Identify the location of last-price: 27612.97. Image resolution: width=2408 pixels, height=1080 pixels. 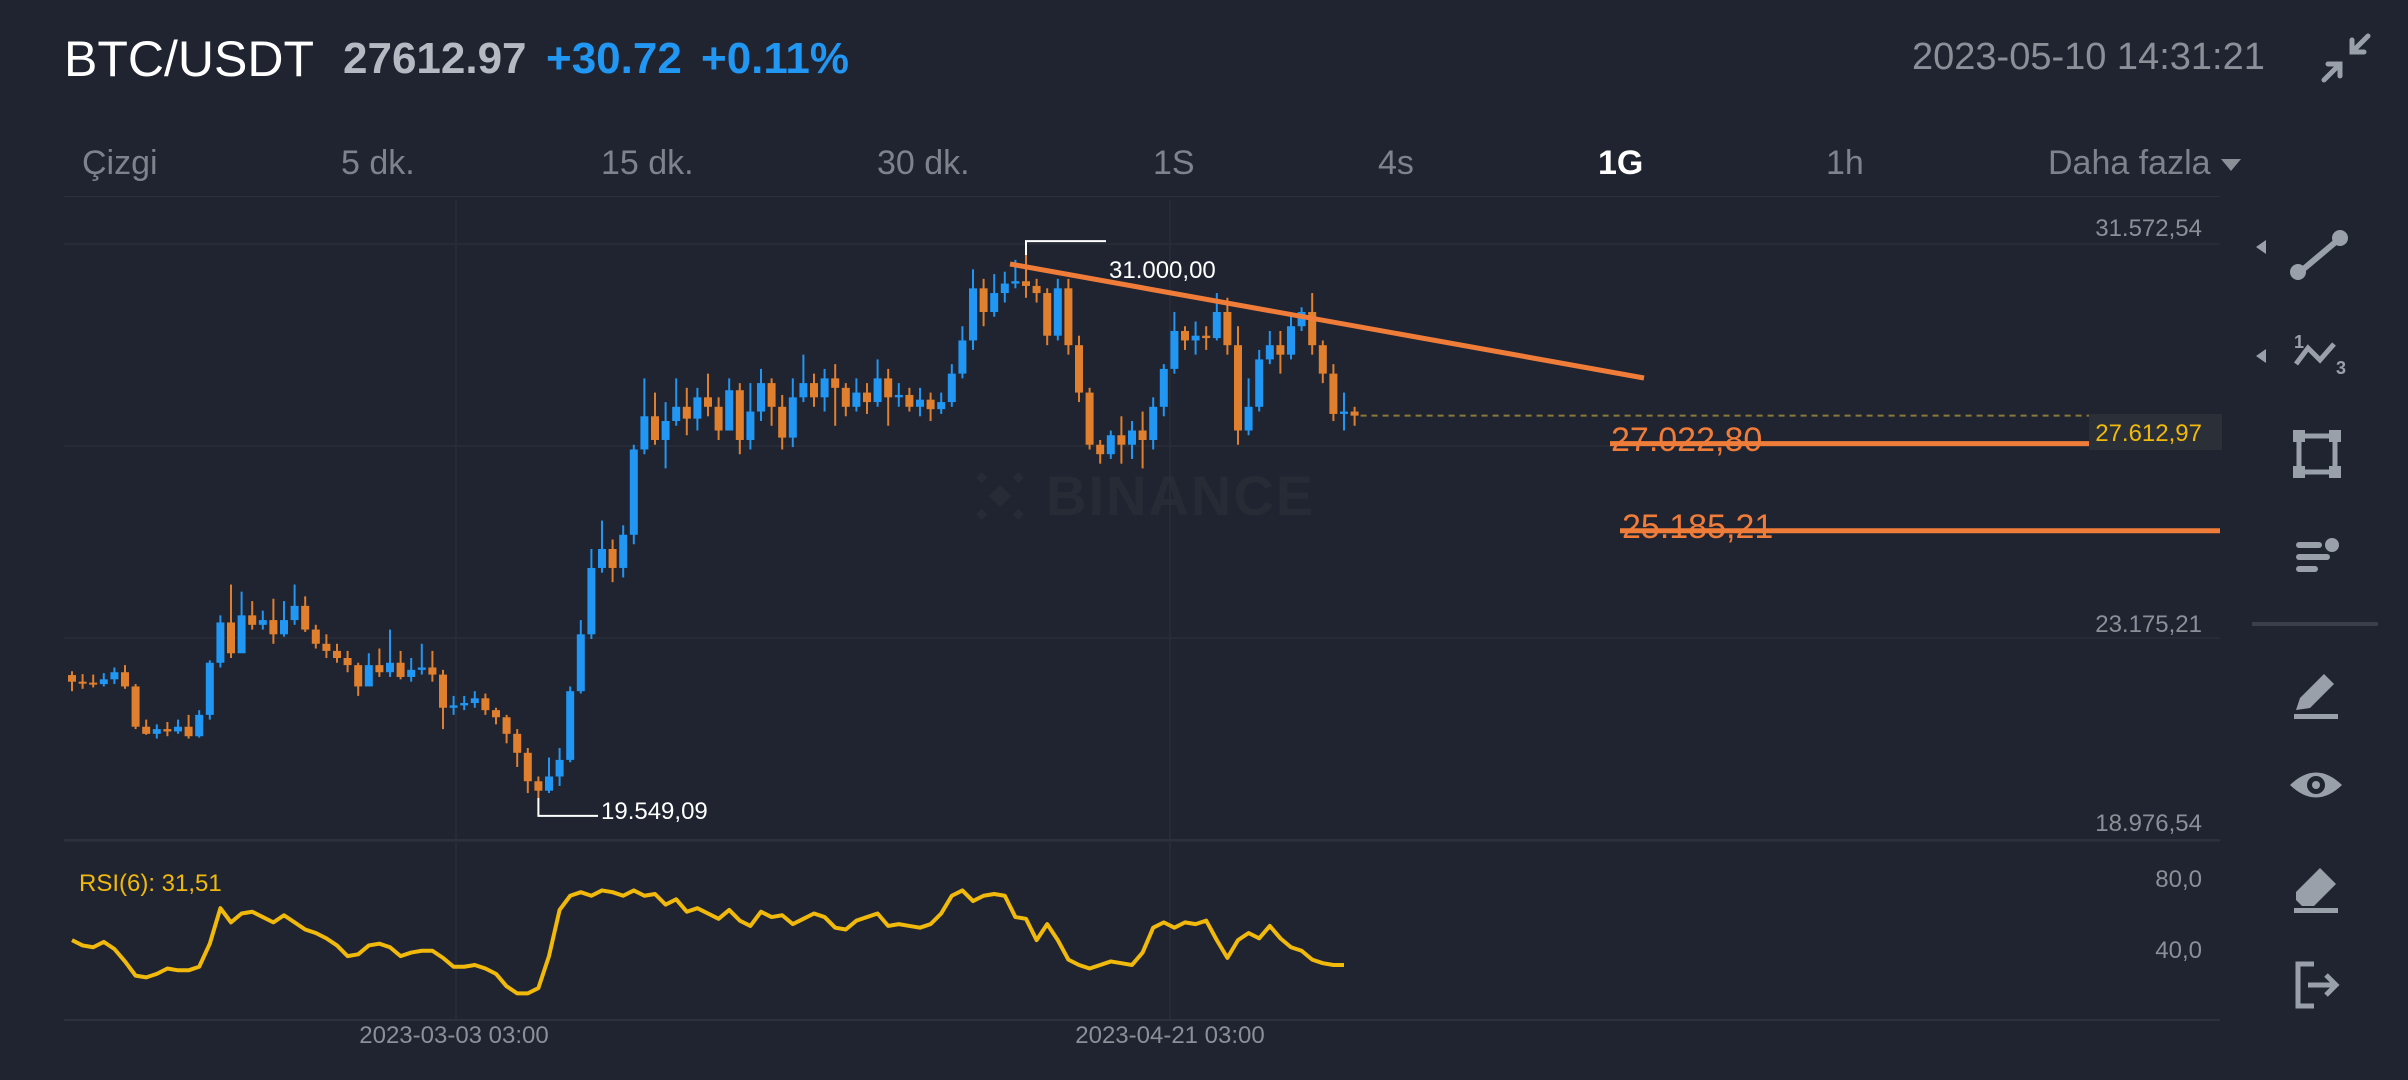
(435, 58).